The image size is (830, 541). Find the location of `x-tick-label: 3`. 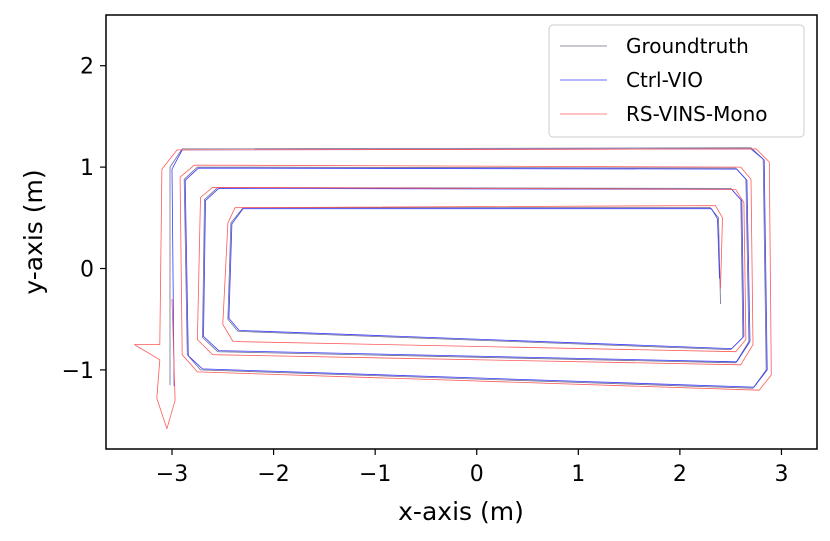

x-tick-label: 3 is located at coordinates (781, 474).